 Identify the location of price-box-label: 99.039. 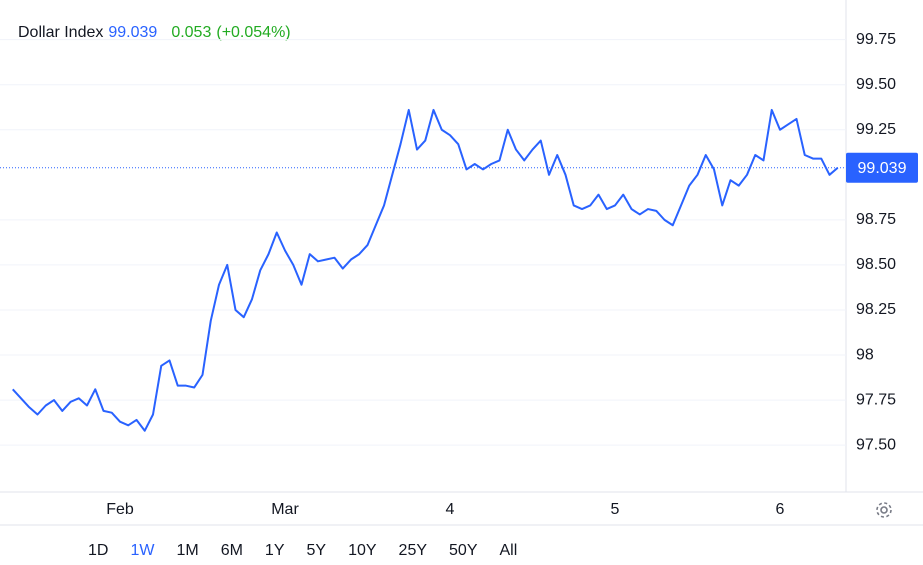
(882, 168).